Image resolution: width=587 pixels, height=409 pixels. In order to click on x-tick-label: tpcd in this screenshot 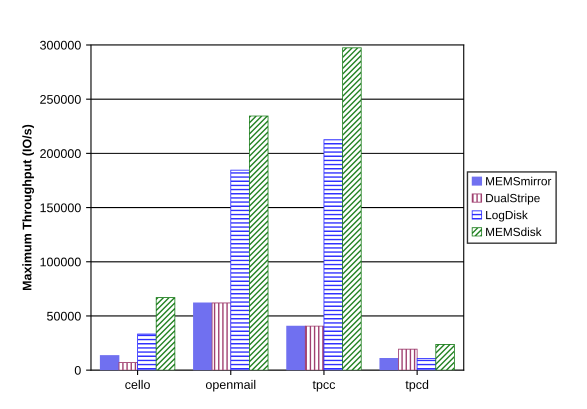, I will do `click(417, 386)`.